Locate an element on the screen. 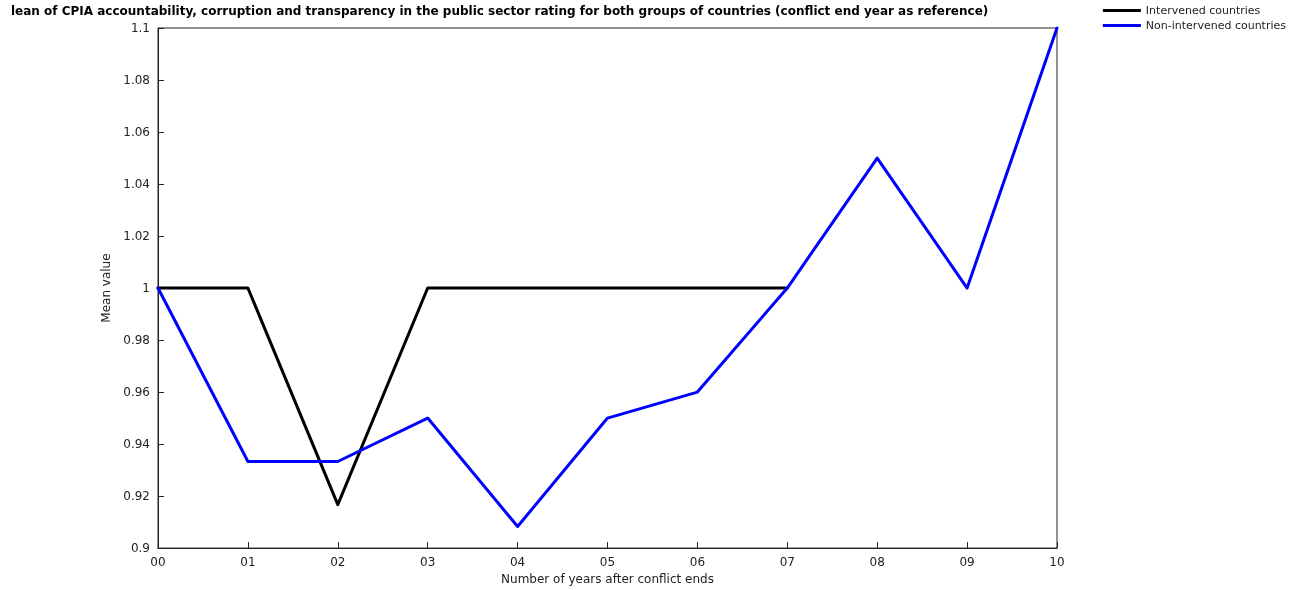 The image size is (1303, 590). x-axis-title: Number of years after conflict ends is located at coordinates (607, 579).